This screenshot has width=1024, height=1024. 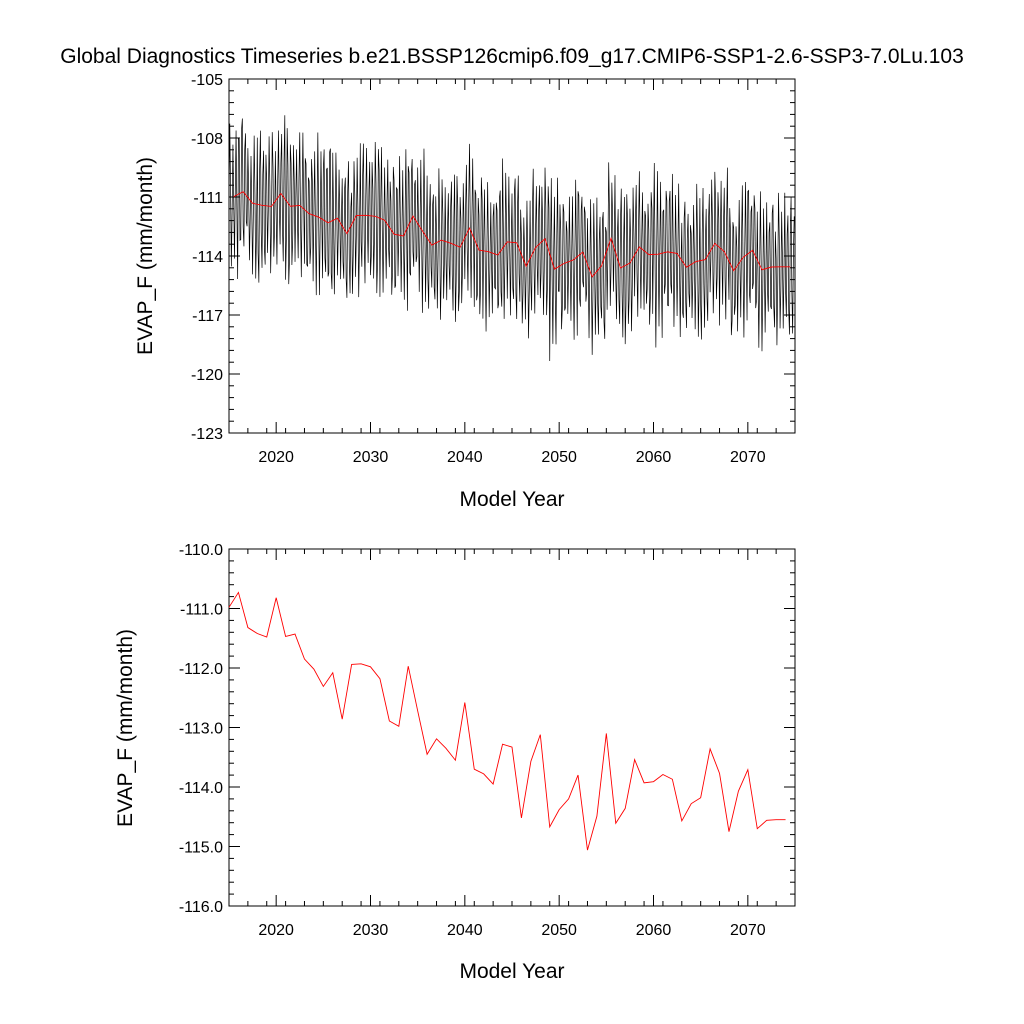 I want to click on y-tick-label: -112.0, so click(x=201, y=669).